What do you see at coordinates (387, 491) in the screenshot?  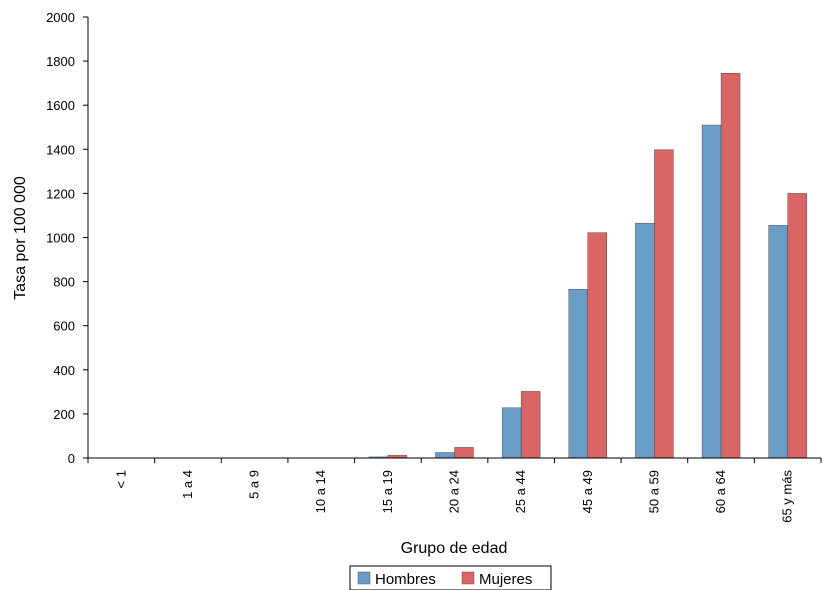 I see `x-tick-label-4: 15 a 19` at bounding box center [387, 491].